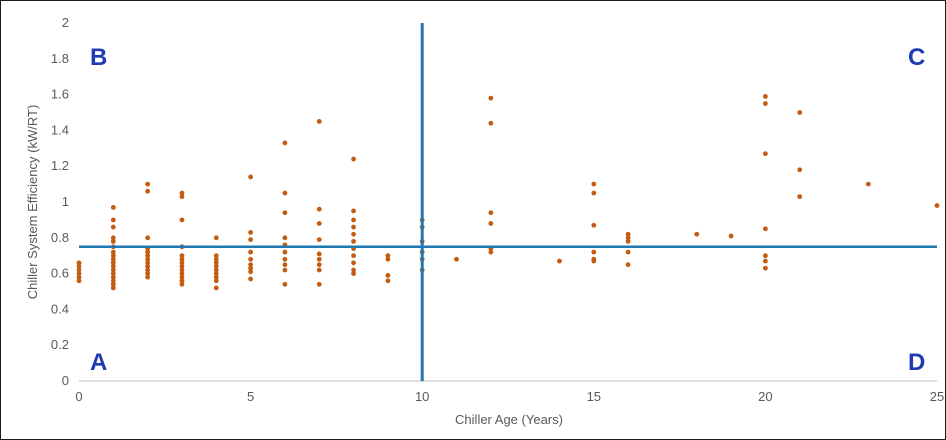 The image size is (946, 440). Describe the element at coordinates (98, 362) in the screenshot. I see `quadrant-label-a: A` at that location.